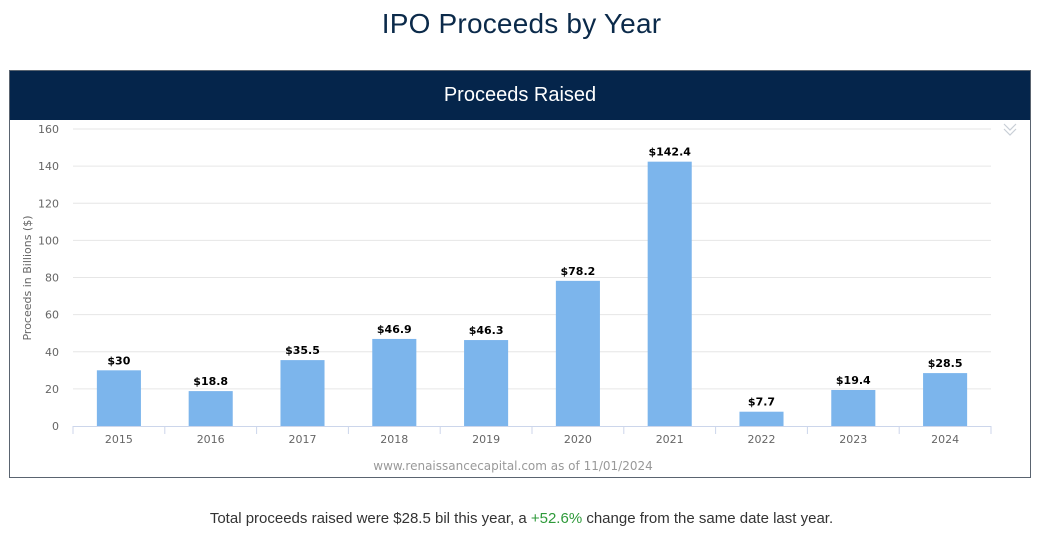 This screenshot has height=540, width=1043. What do you see at coordinates (486, 383) in the screenshot?
I see `bar-2019` at bounding box center [486, 383].